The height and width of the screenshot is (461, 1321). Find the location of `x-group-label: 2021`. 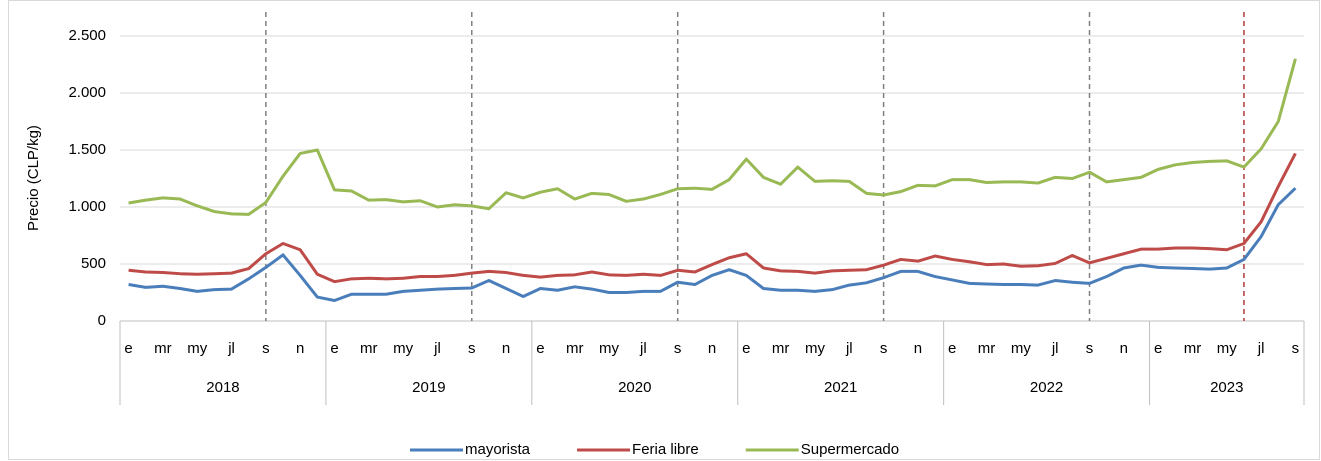

x-group-label: 2021 is located at coordinates (840, 387).